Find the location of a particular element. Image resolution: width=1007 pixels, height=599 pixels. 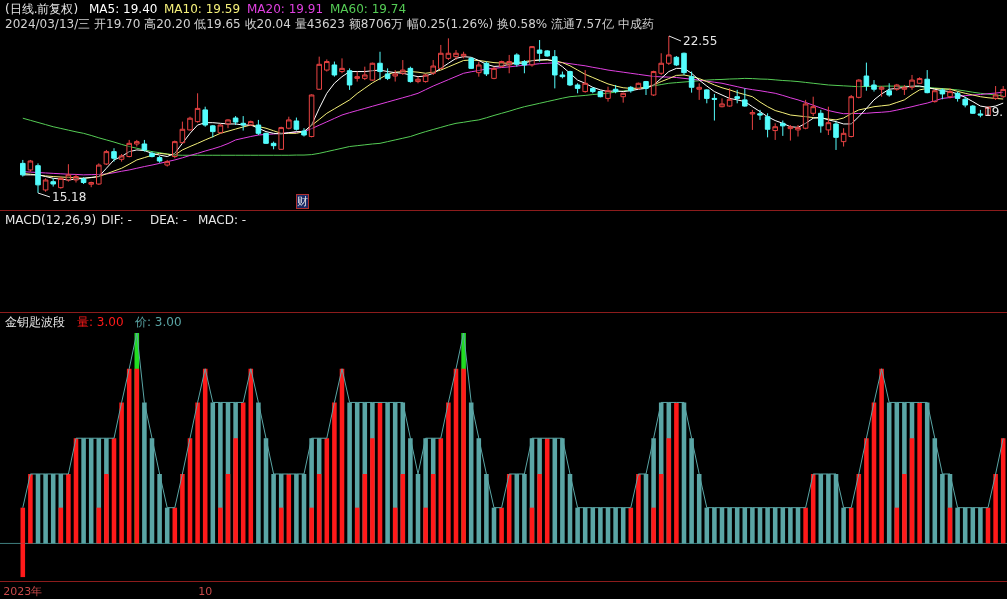

text: 量: 3.00 is located at coordinates (100, 322).